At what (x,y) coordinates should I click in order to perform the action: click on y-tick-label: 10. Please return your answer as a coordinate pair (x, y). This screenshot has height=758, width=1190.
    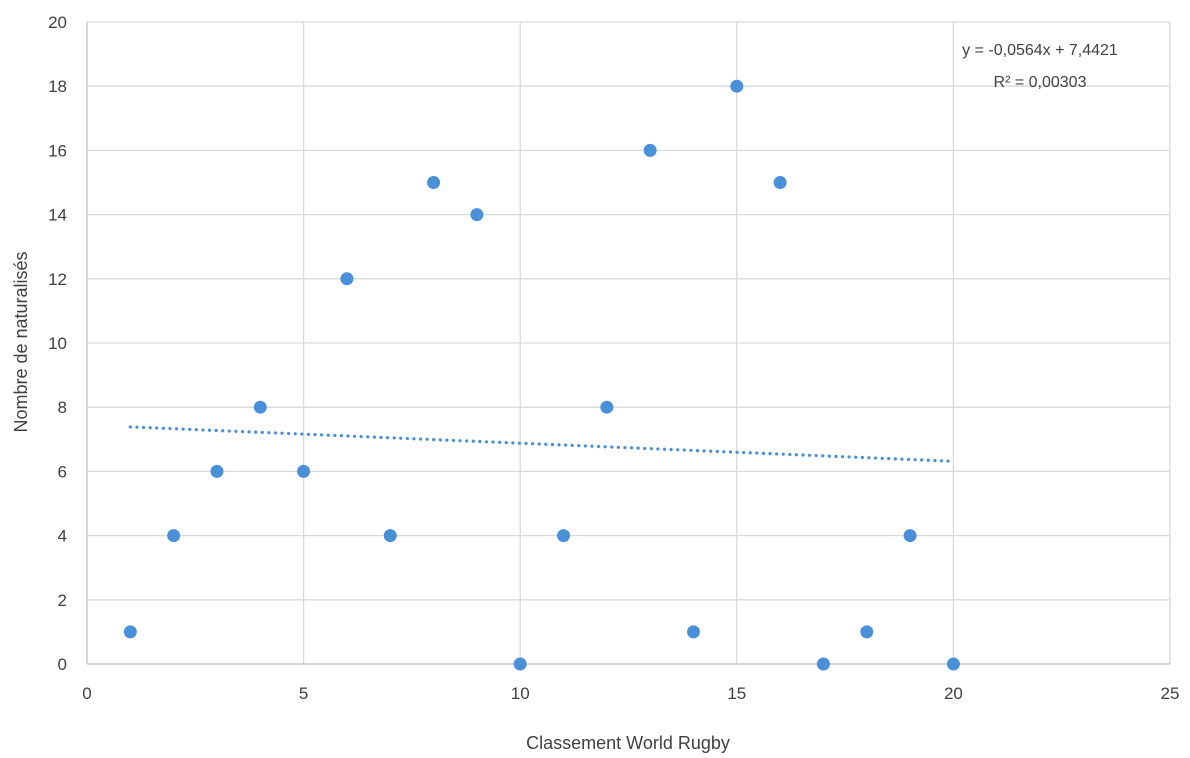
    Looking at the image, I should click on (57, 343).